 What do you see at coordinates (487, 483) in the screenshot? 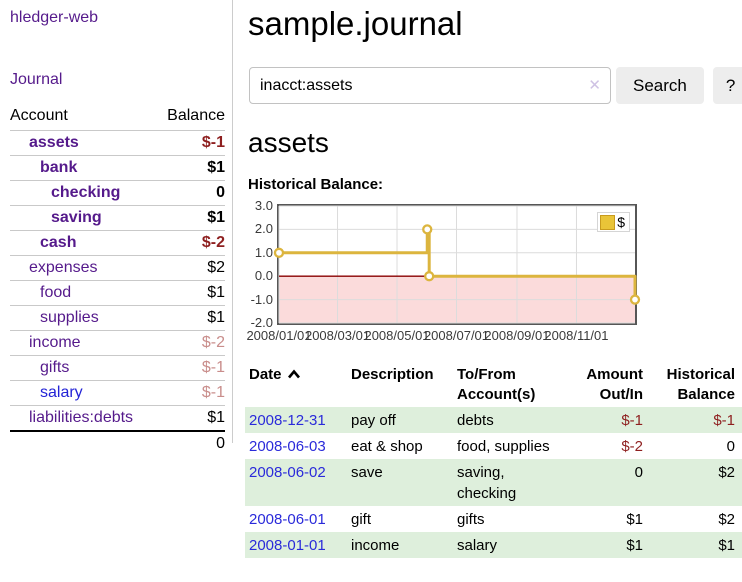
I see `transaction-accounts-cell: saving, checking` at bounding box center [487, 483].